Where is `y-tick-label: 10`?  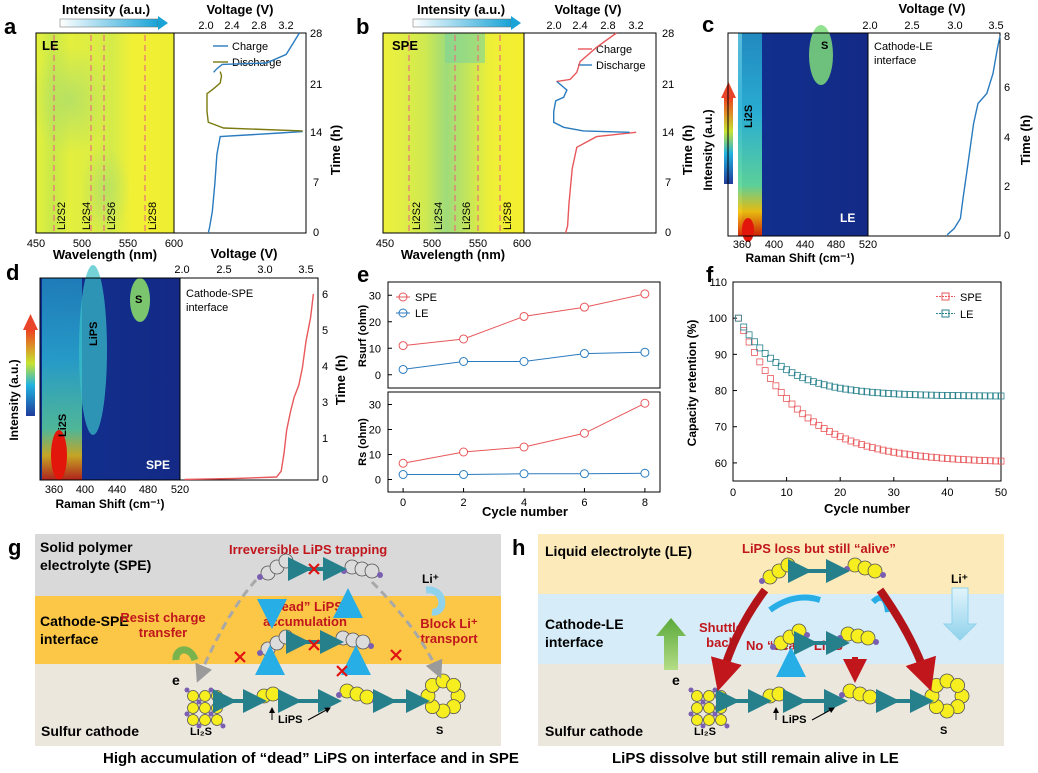 y-tick-label: 10 is located at coordinates (375, 456).